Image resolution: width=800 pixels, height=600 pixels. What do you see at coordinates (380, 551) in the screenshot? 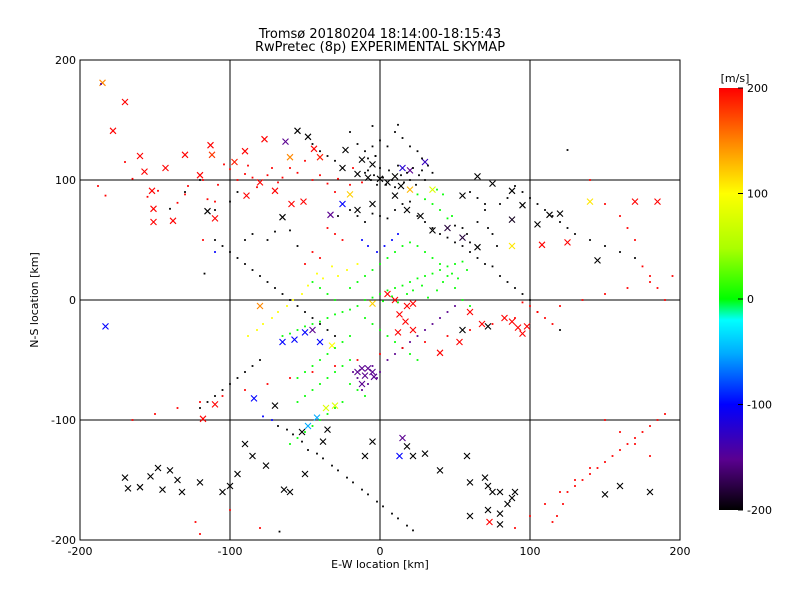
I see `x-tick-label: 0` at bounding box center [380, 551].